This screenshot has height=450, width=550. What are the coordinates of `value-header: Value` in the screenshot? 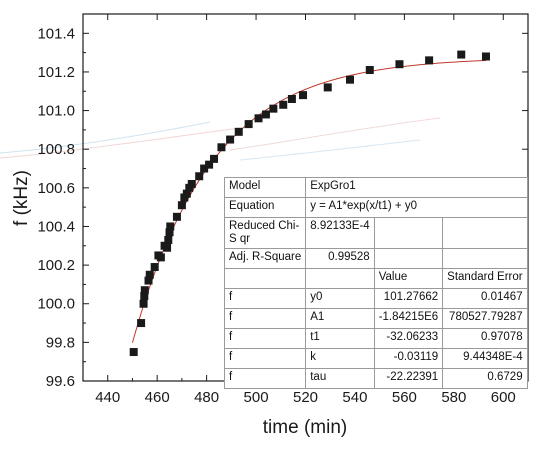 It's located at (408, 278).